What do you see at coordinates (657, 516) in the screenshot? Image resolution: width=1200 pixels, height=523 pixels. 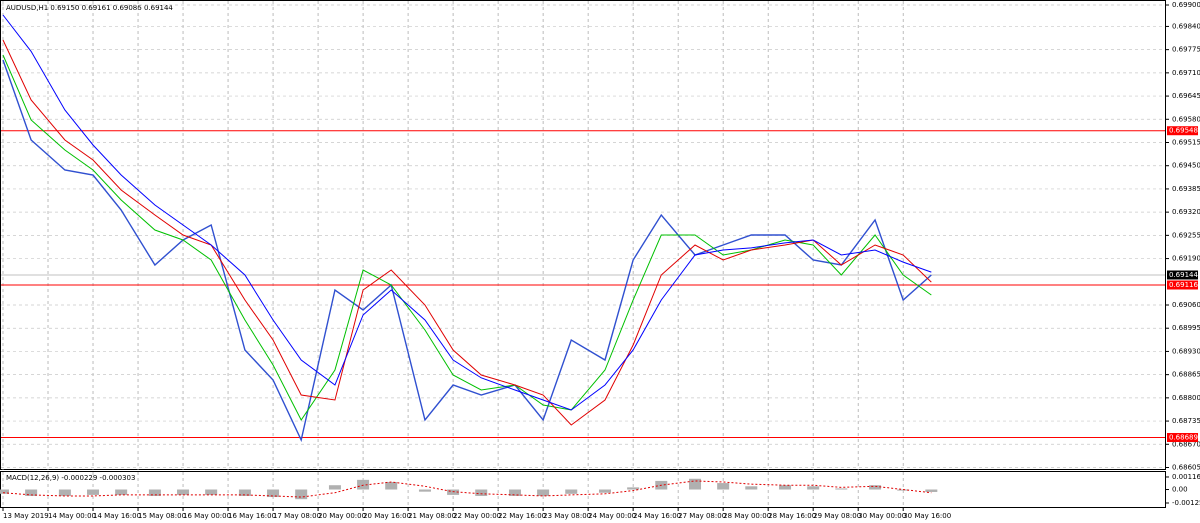 I see `x-tick-label: 24 May 16:00` at bounding box center [657, 516].